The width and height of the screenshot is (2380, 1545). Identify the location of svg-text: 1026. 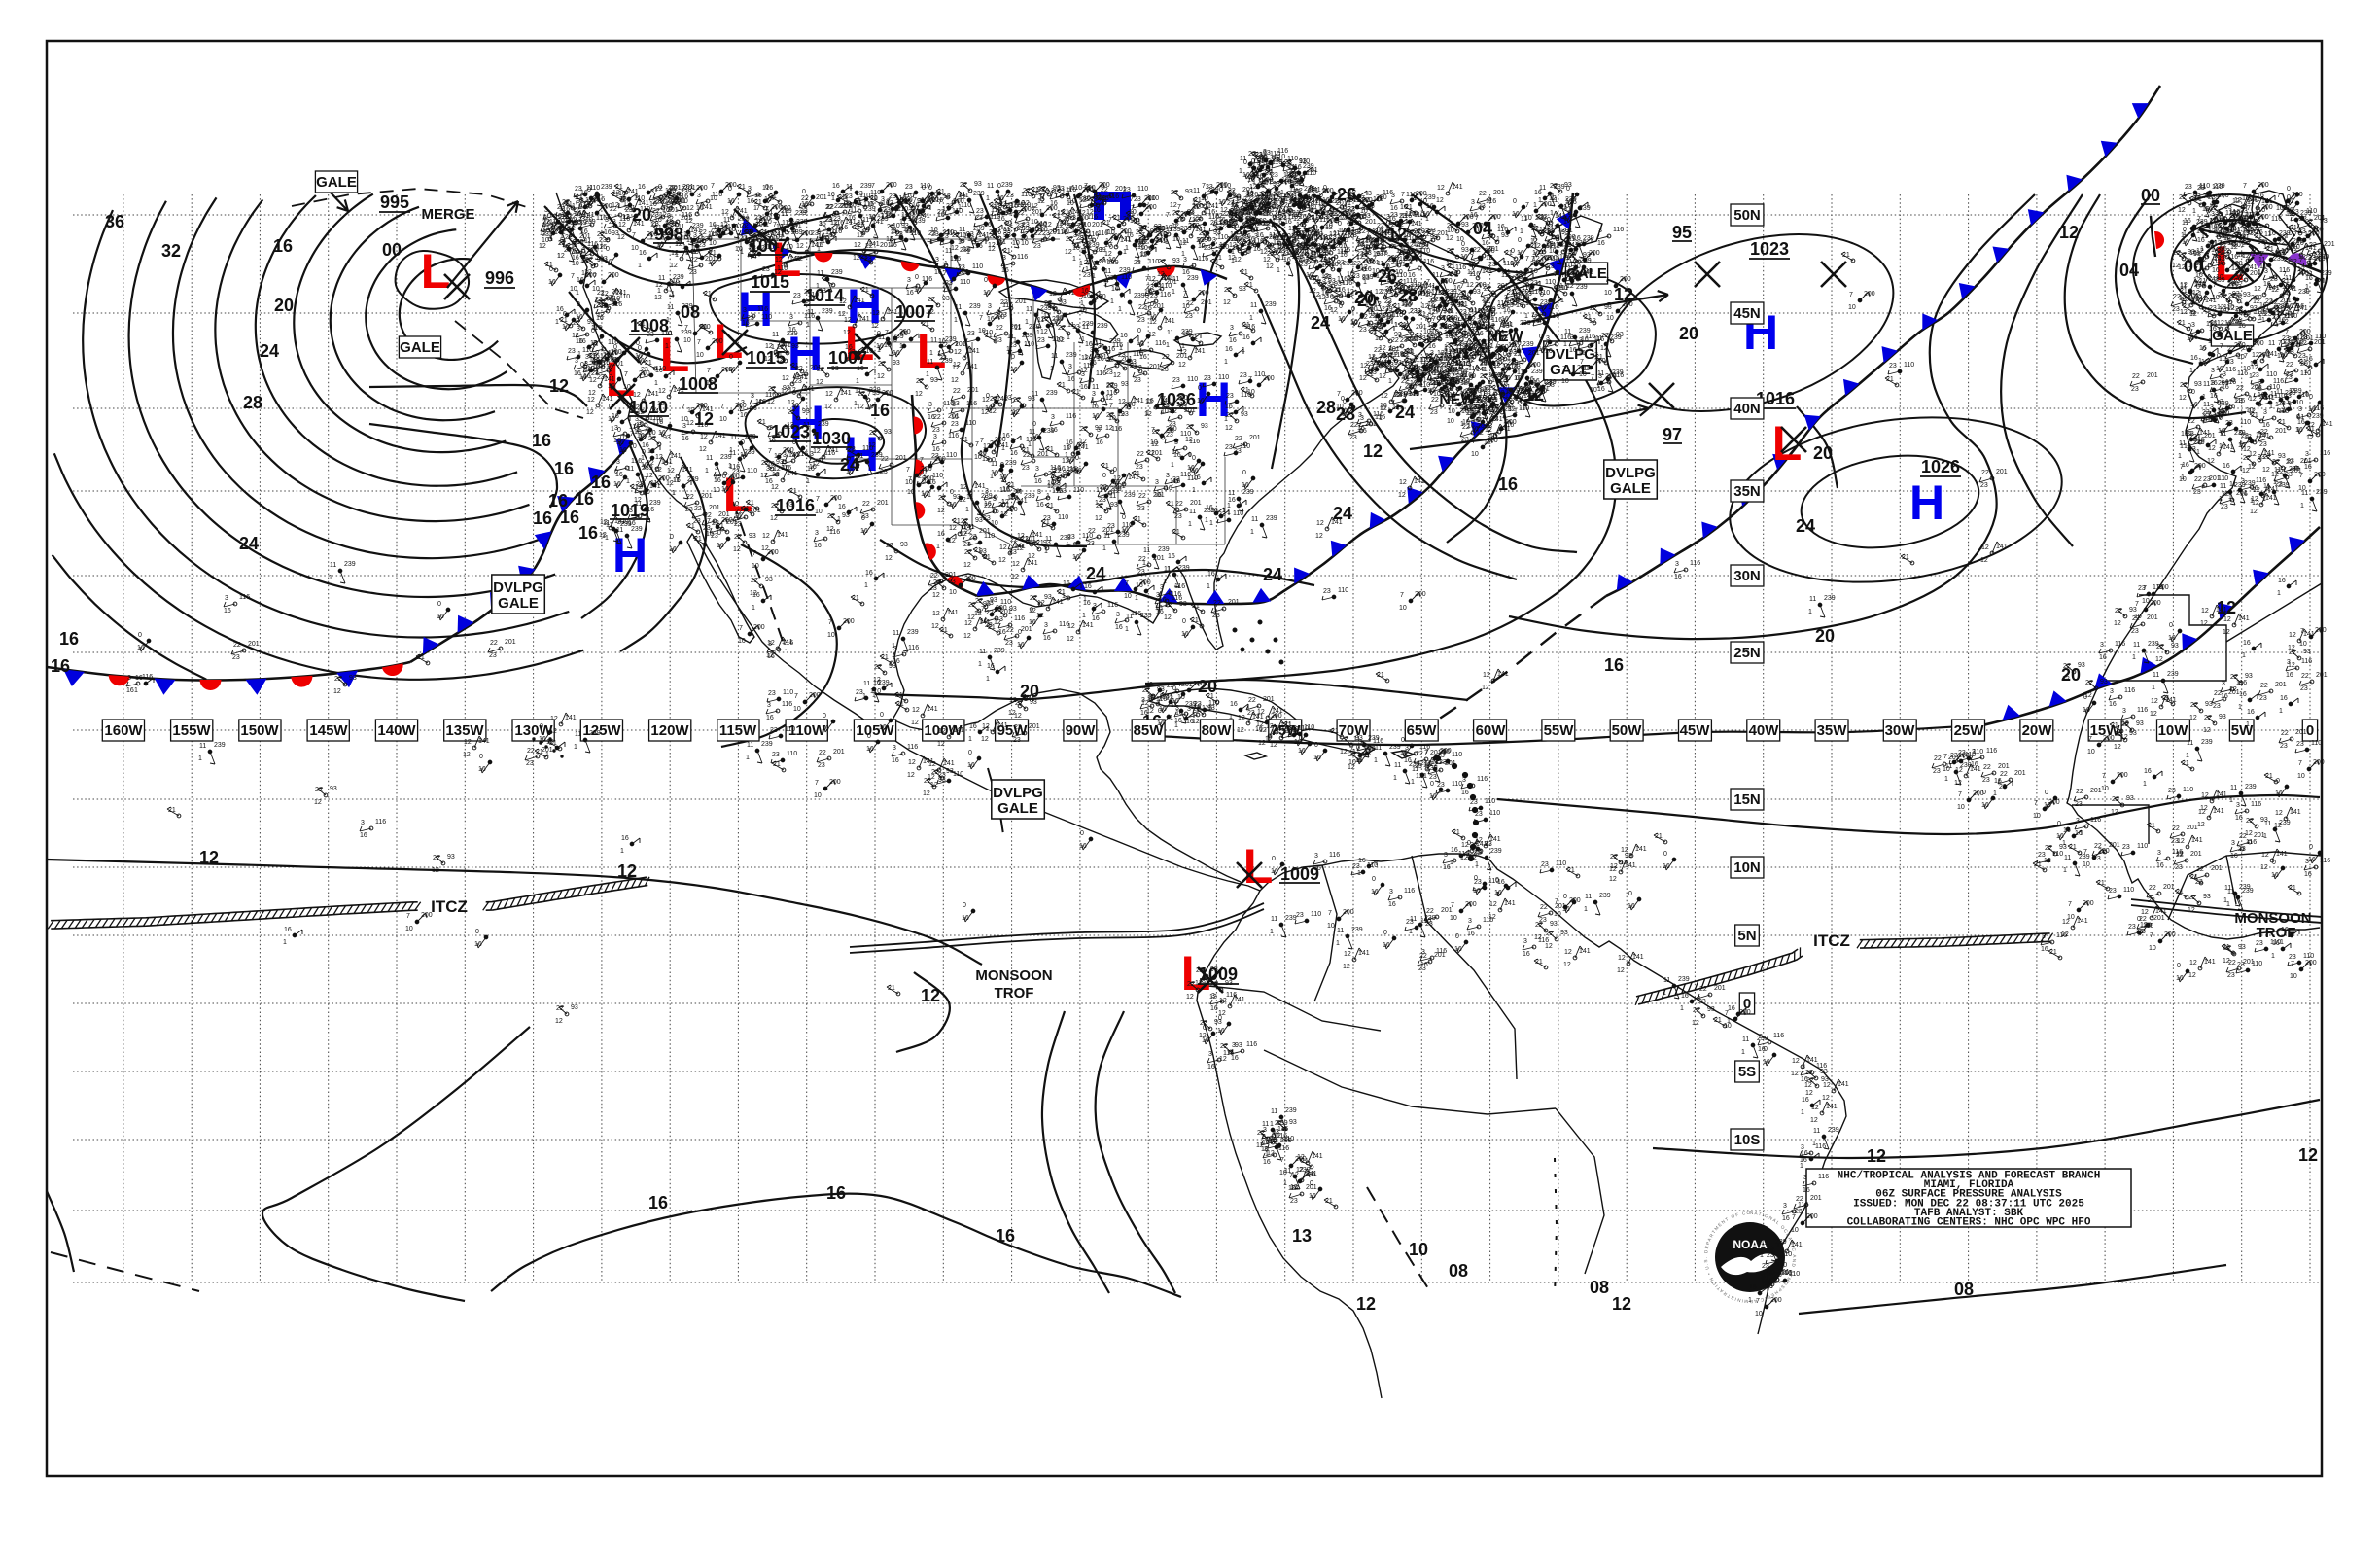
(1940, 467).